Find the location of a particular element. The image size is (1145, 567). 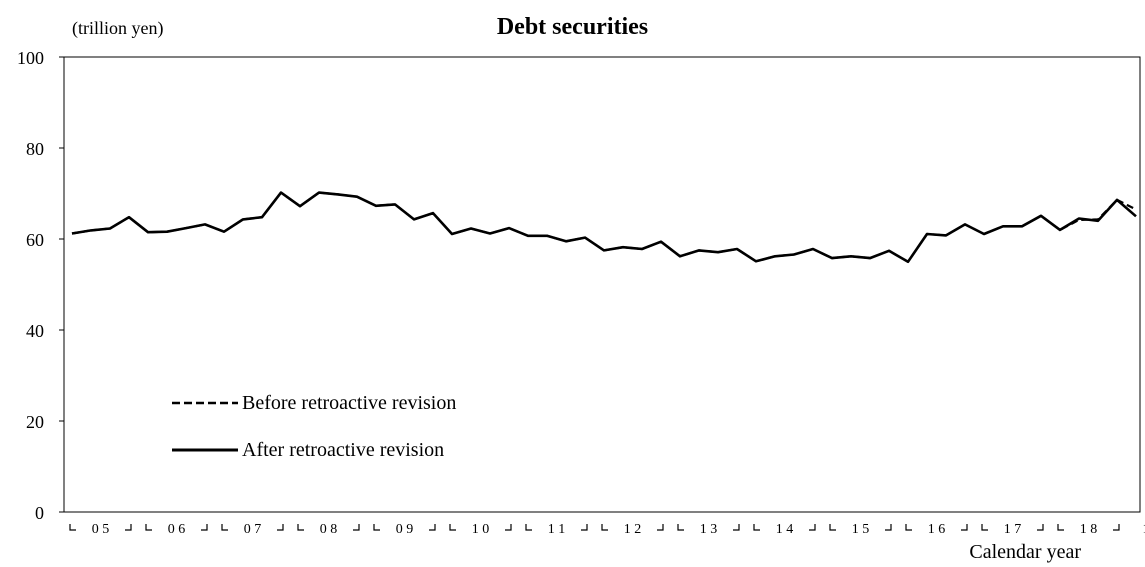

x-axis-title: Calendar year is located at coordinates (1025, 552).